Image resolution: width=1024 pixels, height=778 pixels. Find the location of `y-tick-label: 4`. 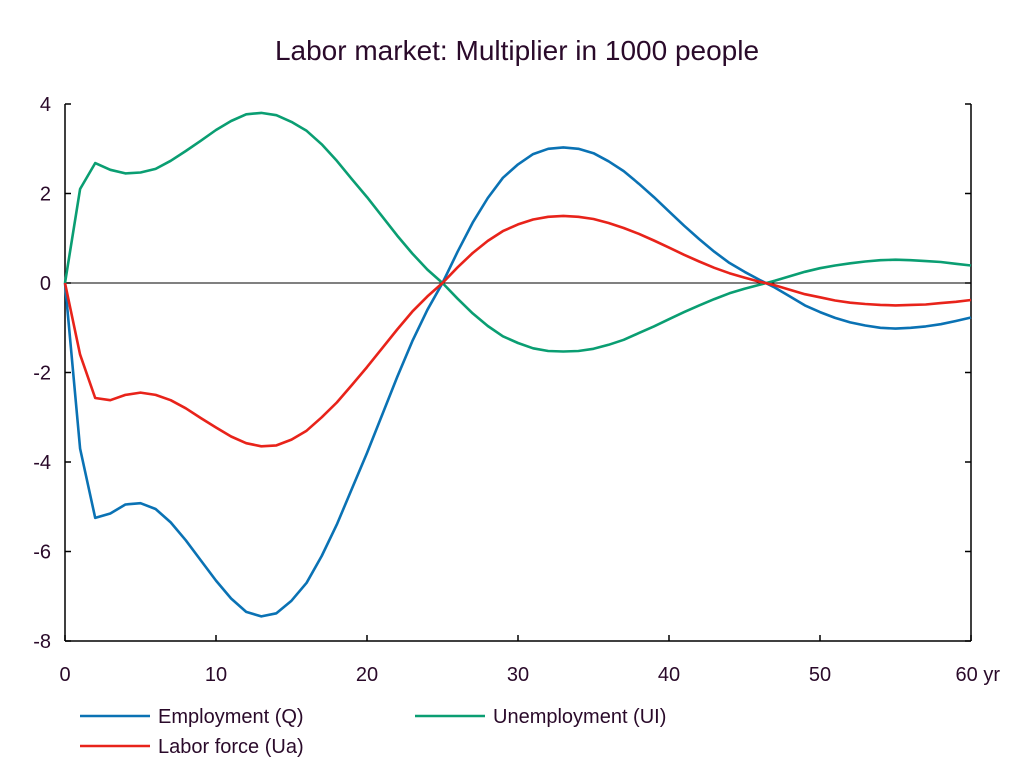

y-tick-label: 4 is located at coordinates (45, 105).